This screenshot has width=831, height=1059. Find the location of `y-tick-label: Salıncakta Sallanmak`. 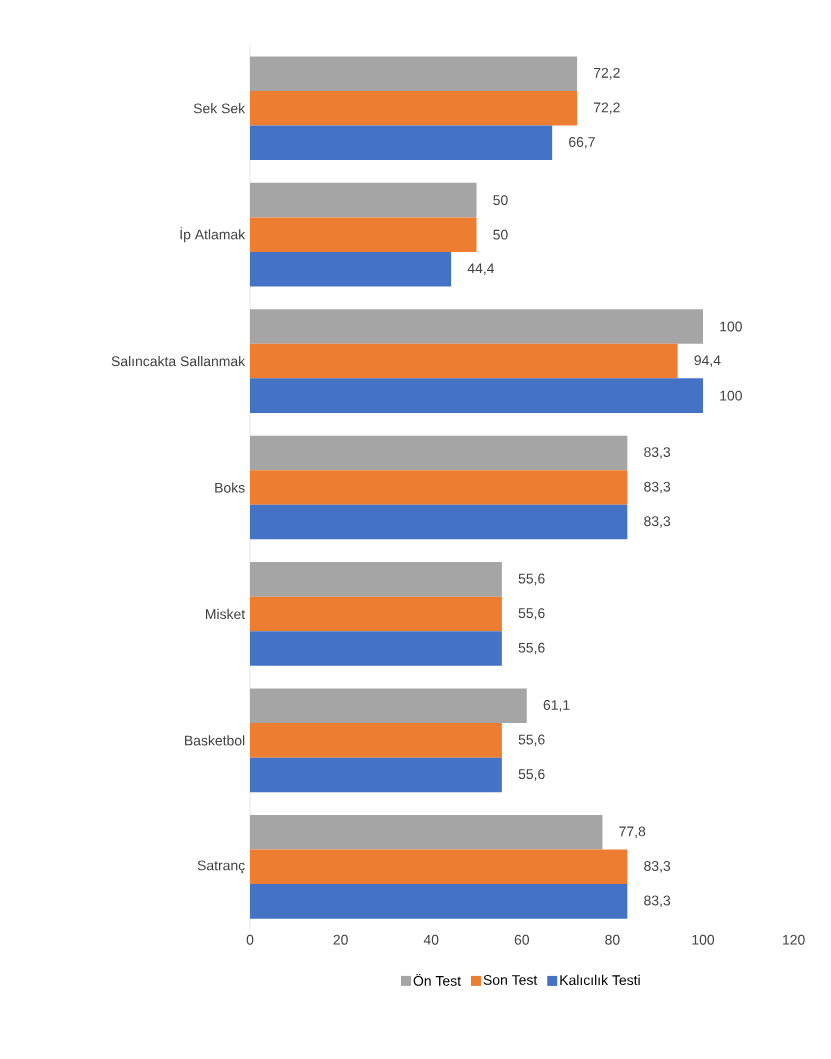

y-tick-label: Salıncakta Sallanmak is located at coordinates (178, 361).